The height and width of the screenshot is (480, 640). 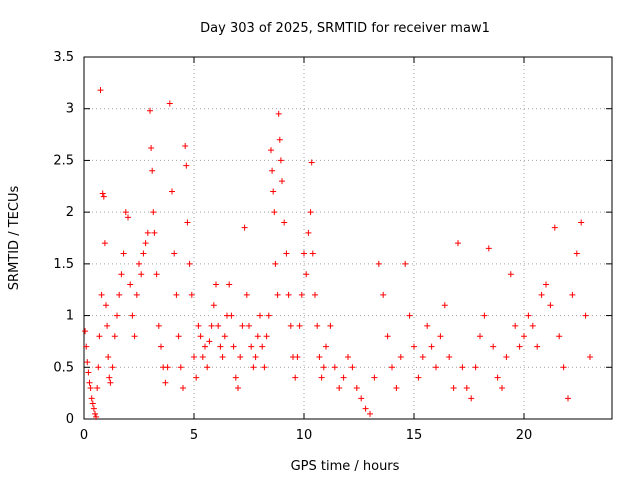 I want to click on y-axis-title: SRMTID / TECUs, so click(x=14, y=238).